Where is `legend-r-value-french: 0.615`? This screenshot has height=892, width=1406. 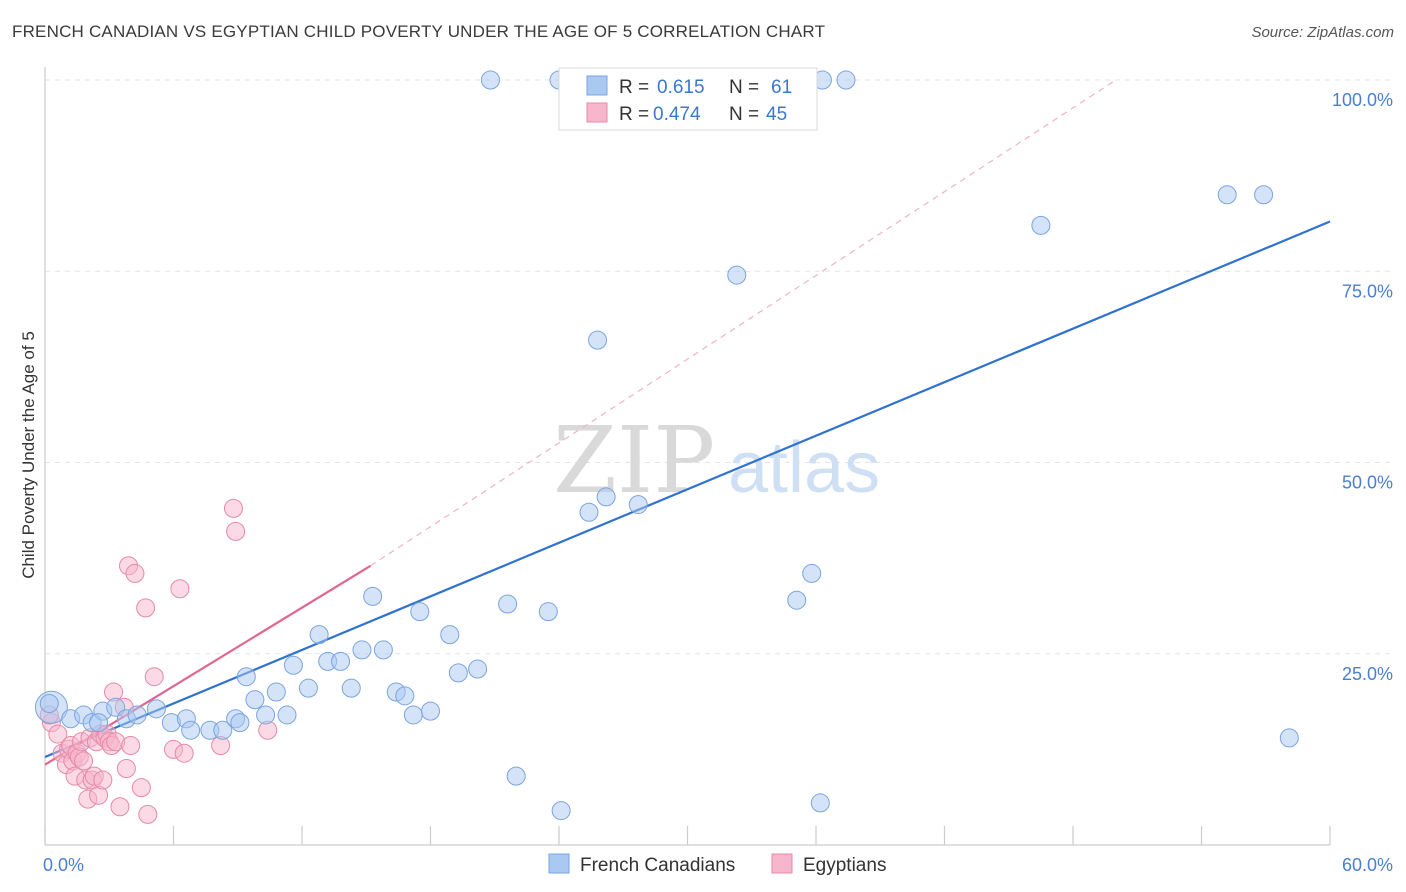 legend-r-value-french: 0.615 is located at coordinates (681, 87).